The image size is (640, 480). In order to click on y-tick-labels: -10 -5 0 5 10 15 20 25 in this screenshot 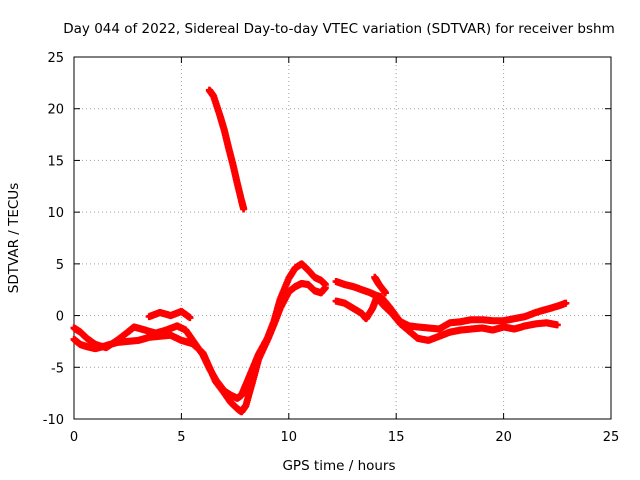, I will do `click(53, 239)`.